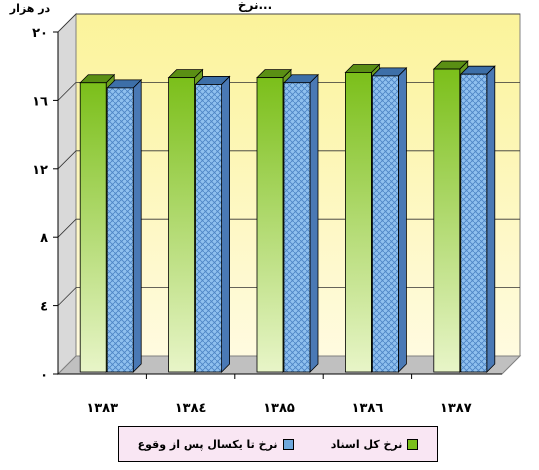 This screenshot has height=470, width=539. I want to click on y-tick-label: ۰, so click(44, 375).